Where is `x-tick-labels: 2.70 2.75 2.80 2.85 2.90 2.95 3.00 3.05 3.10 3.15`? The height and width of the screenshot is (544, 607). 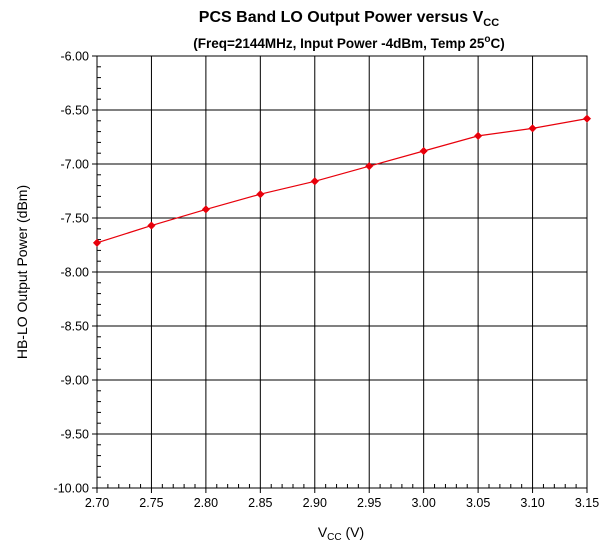 x-tick-labels: 2.70 2.75 2.80 2.85 2.90 2.95 3.00 3.05 3.10 3.15 is located at coordinates (342, 503).